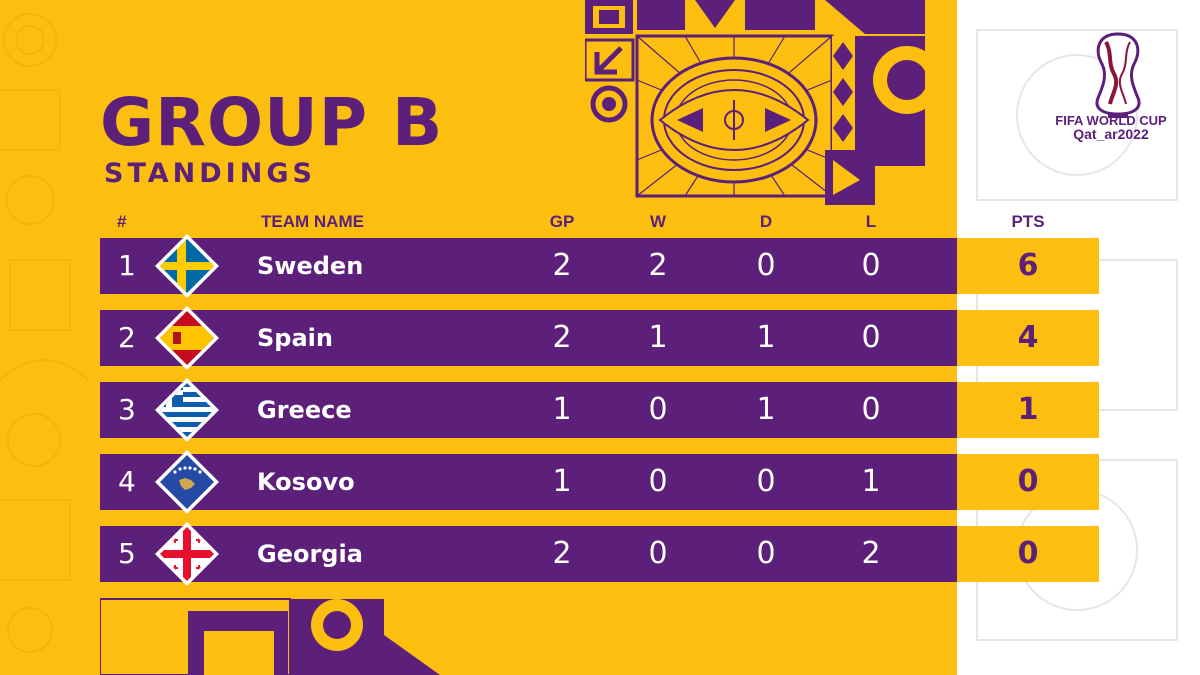  I want to click on spain-flag-icon, so click(187, 338).